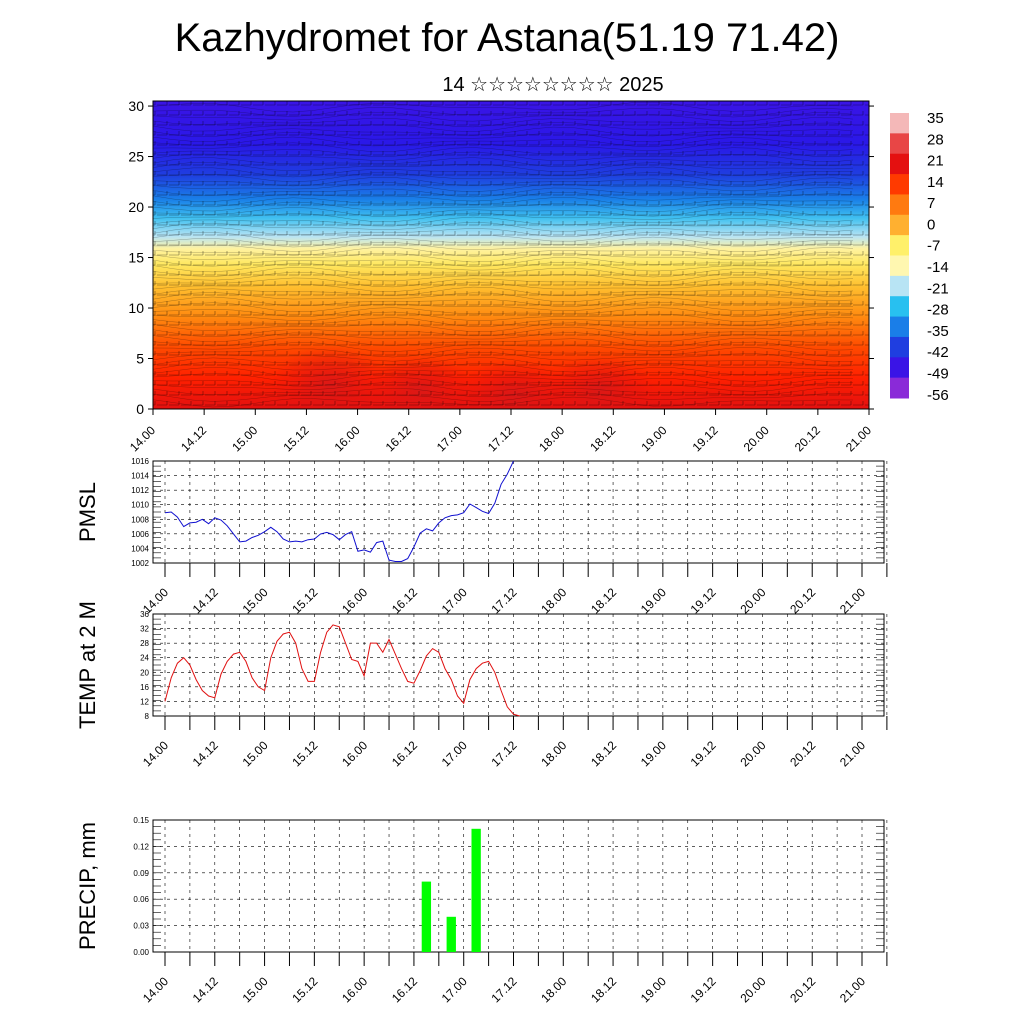 The image size is (1024, 1024). I want to click on y-axis-label: TEMP at 2 M, so click(87, 665).